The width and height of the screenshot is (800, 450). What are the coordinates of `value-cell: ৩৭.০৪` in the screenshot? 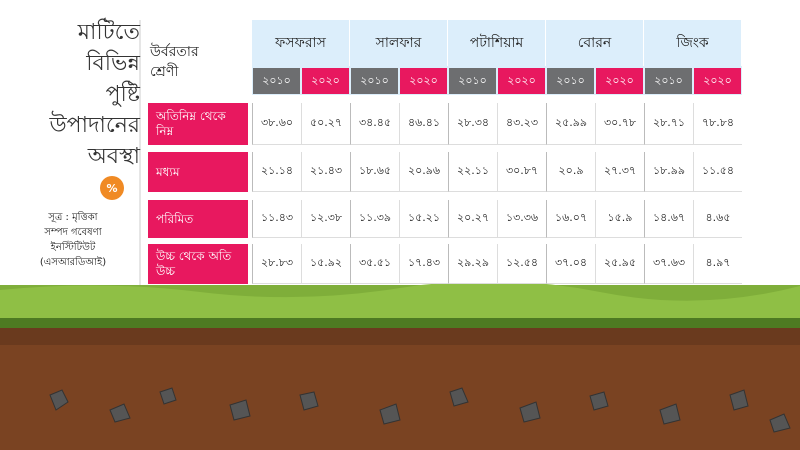 It's located at (570, 264).